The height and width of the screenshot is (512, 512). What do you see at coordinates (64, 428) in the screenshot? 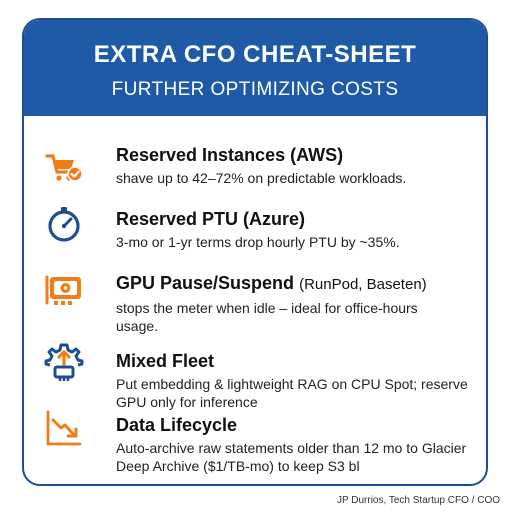
I see `downtrend-chart-icon` at bounding box center [64, 428].